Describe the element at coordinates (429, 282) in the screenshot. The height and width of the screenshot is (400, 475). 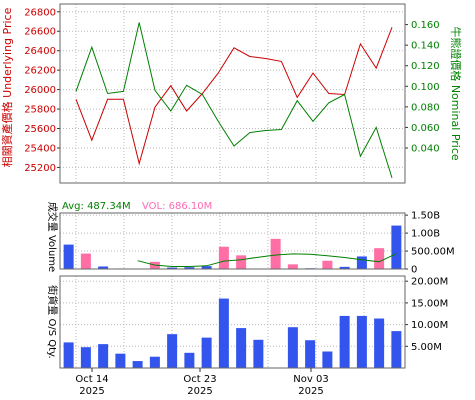
I see `os-qty-tick-label: 20.00M` at that location.